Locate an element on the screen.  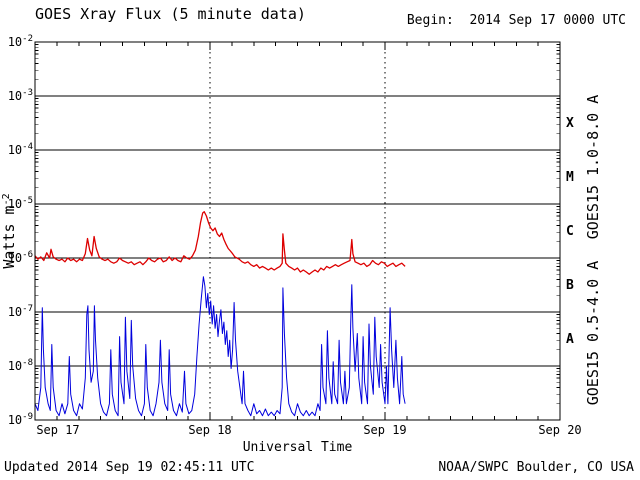
x-tick-label: Sep 20 is located at coordinates (559, 430).